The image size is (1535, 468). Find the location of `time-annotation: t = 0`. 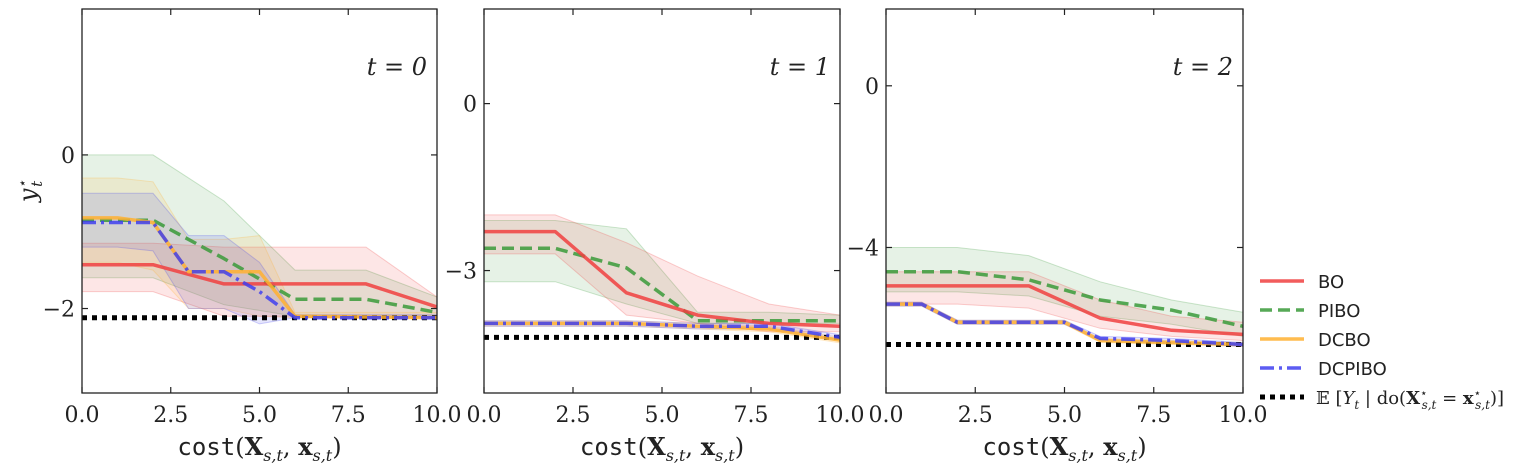

time-annotation: t = 0 is located at coordinates (397, 67).